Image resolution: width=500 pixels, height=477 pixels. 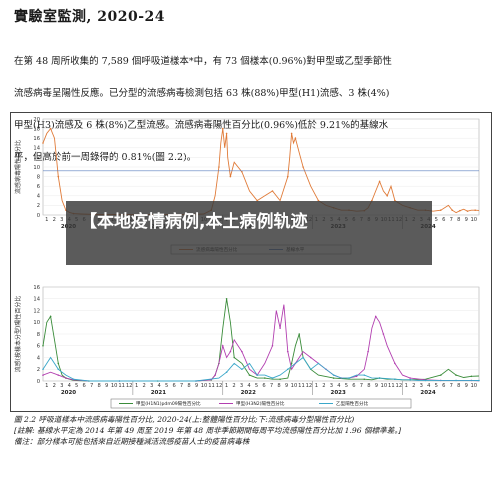 What do you see at coordinates (36, 149) in the screenshot?
I see `y-tick-label: 14` at bounding box center [36, 149].